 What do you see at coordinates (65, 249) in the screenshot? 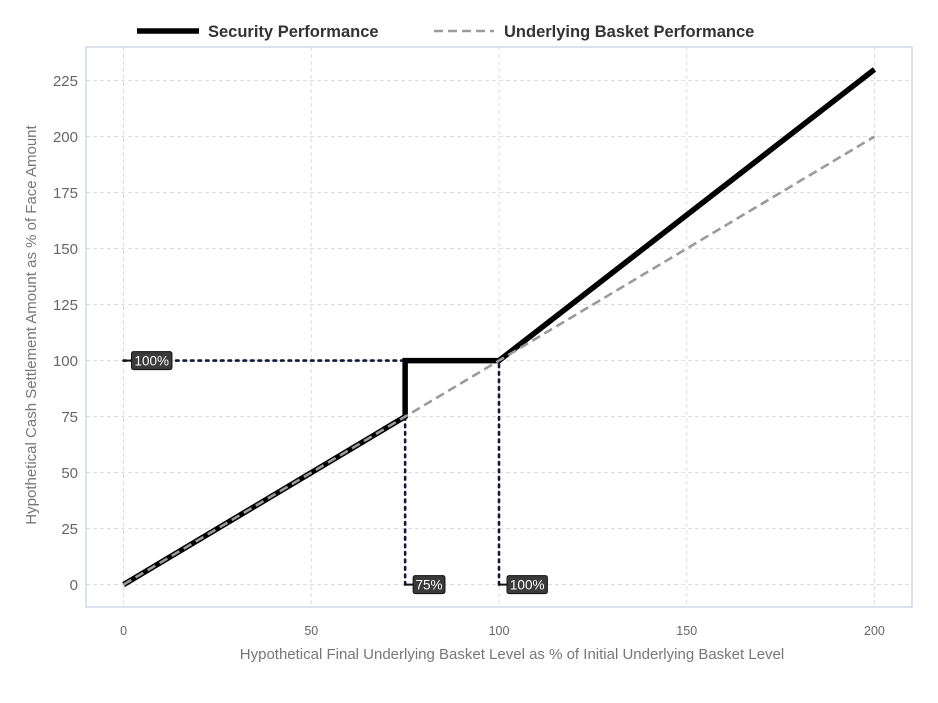
I see `y-tick-label: 150` at bounding box center [65, 249].